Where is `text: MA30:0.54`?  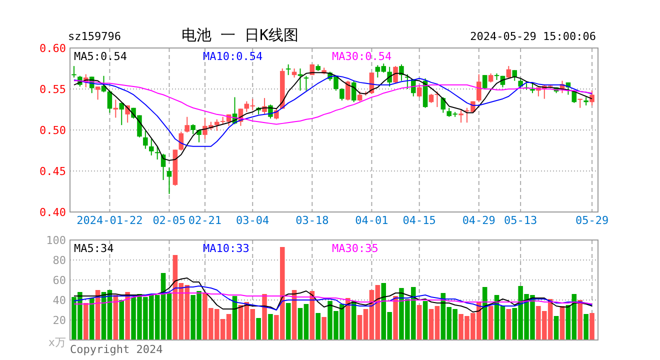
text: MA30:0.54 is located at coordinates (362, 56).